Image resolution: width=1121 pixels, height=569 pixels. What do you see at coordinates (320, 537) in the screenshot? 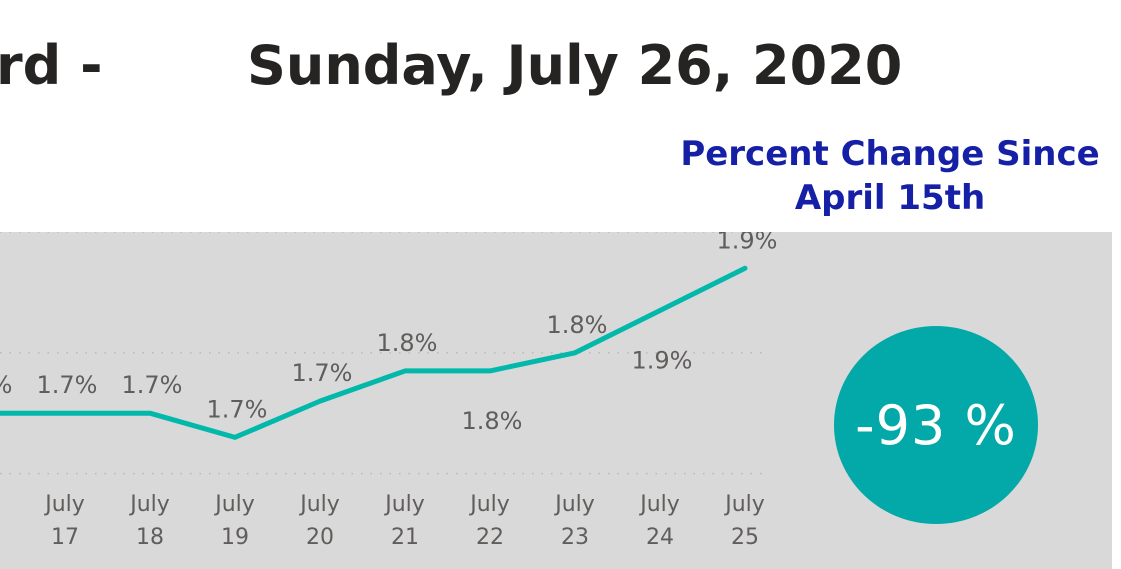
I see `x-tick-day: 20` at bounding box center [320, 537].